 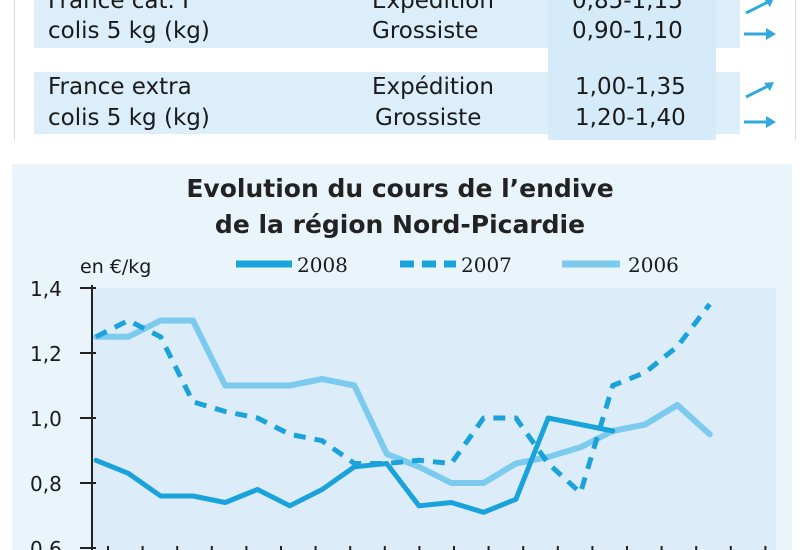 What do you see at coordinates (46, 484) in the screenshot?
I see `y-tick-label: 0,8` at bounding box center [46, 484].